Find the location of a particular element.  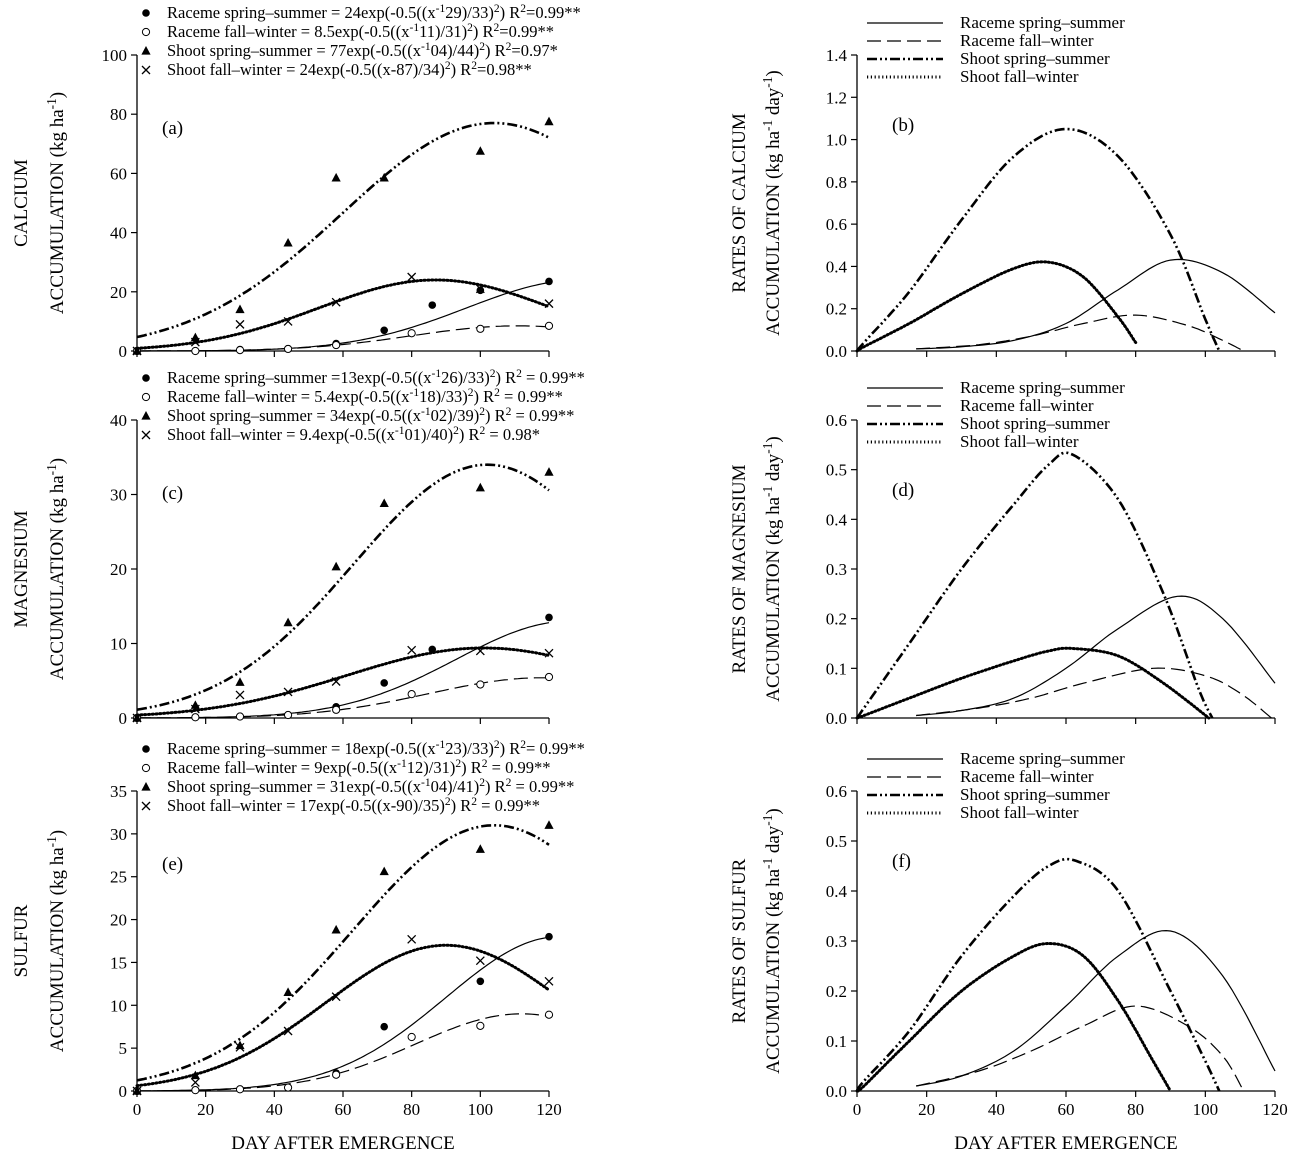

x-tick-label-f: 100 is located at coordinates (1206, 1109).